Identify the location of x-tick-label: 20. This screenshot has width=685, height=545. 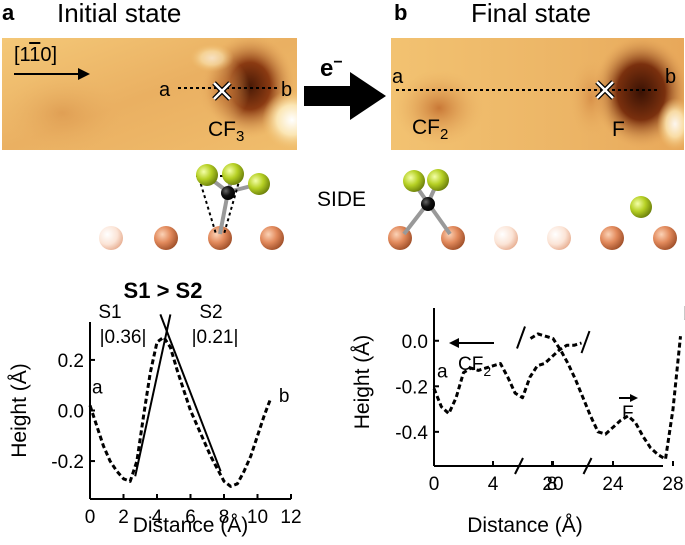
(552, 484).